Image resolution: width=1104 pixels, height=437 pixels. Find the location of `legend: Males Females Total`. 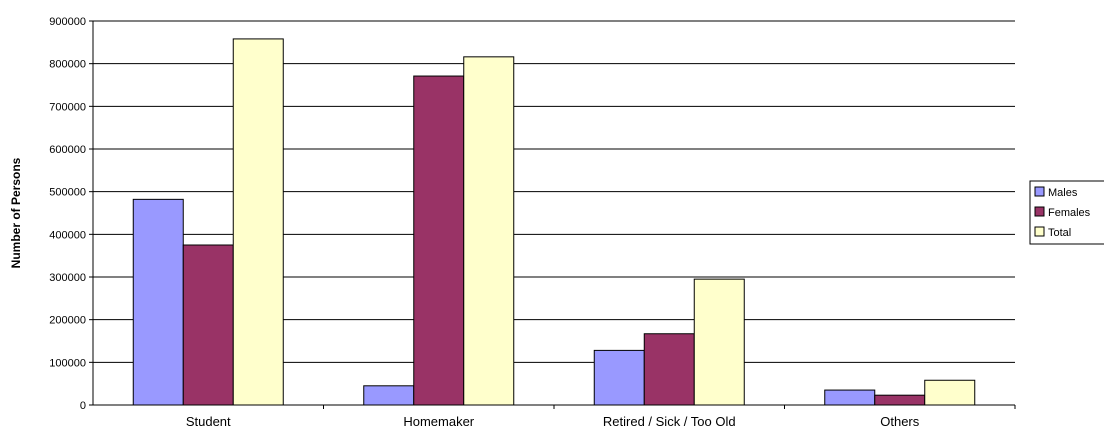

legend: Males Females Total is located at coordinates (1066, 212).